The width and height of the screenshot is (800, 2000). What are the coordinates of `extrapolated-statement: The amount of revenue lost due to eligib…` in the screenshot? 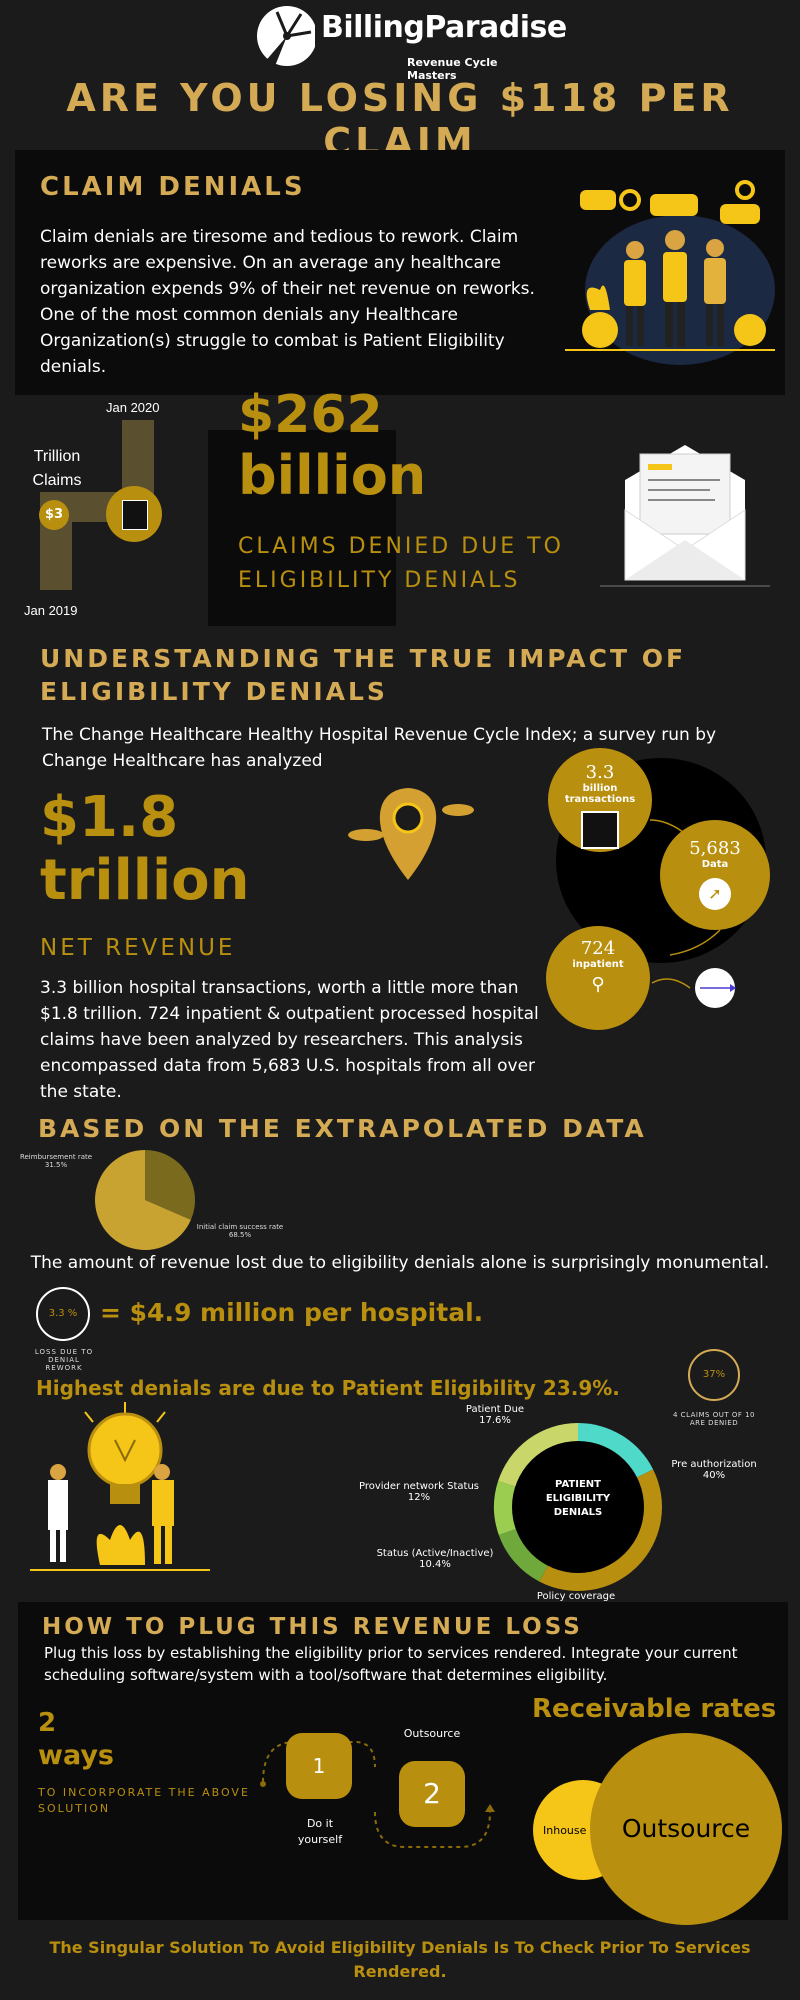 It's located at (400, 1263).